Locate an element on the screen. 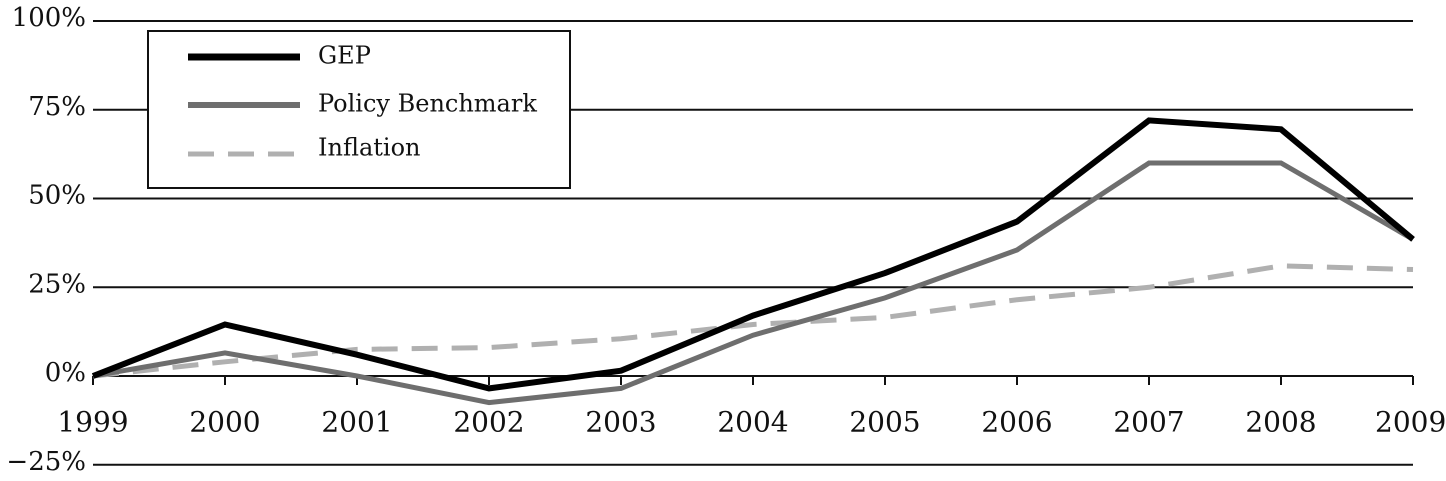 The width and height of the screenshot is (1446, 481). x-tick-label: 2000 is located at coordinates (224, 422).